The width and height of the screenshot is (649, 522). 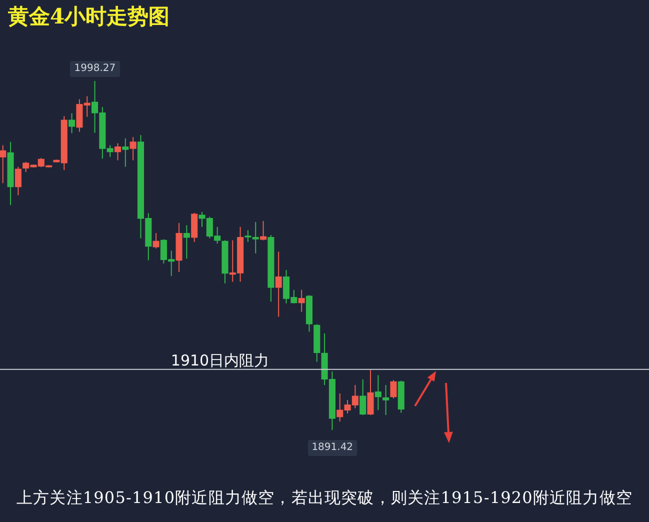 I want to click on annotation: 1891.42, so click(x=333, y=448).